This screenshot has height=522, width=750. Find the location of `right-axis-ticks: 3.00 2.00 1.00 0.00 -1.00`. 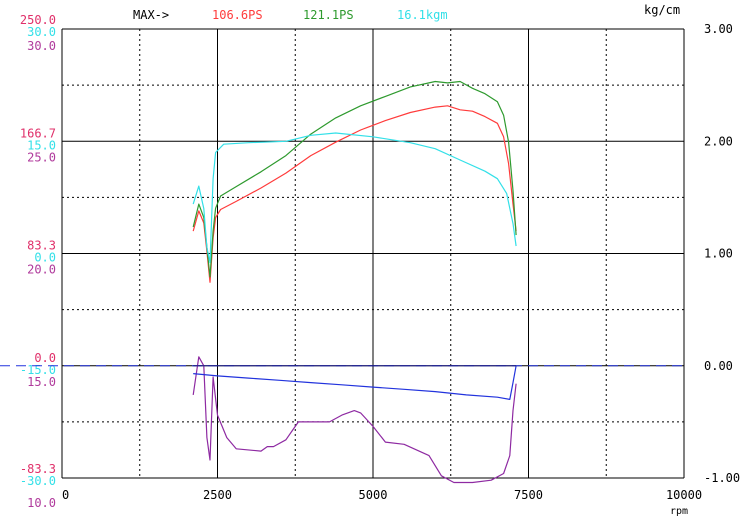

right-axis-ticks: 3.00 2.00 1.00 0.00 -1.00 is located at coordinates (722, 253).